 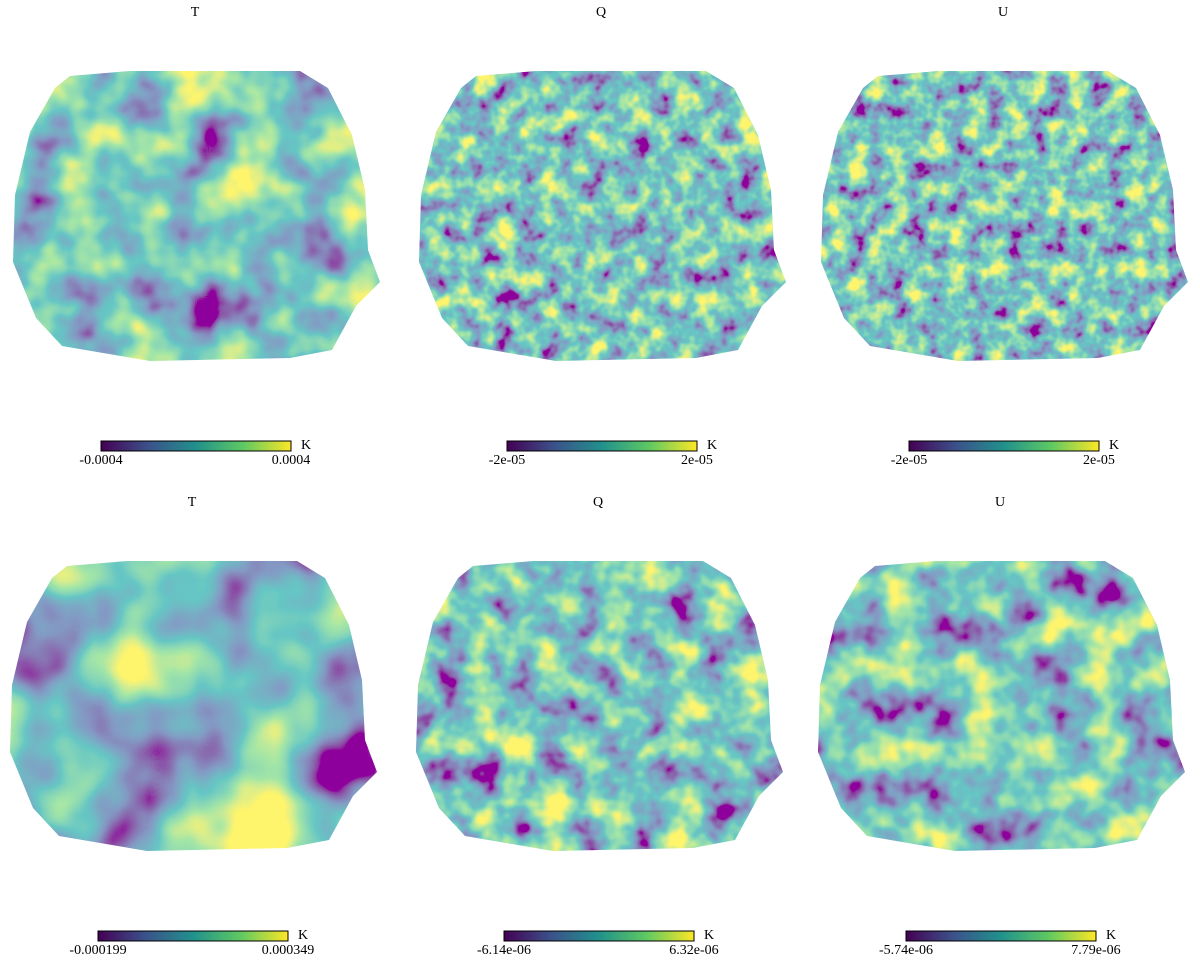 I want to click on panel: Q K -6.14e-06 6.32e-06, so click(x=599, y=726).